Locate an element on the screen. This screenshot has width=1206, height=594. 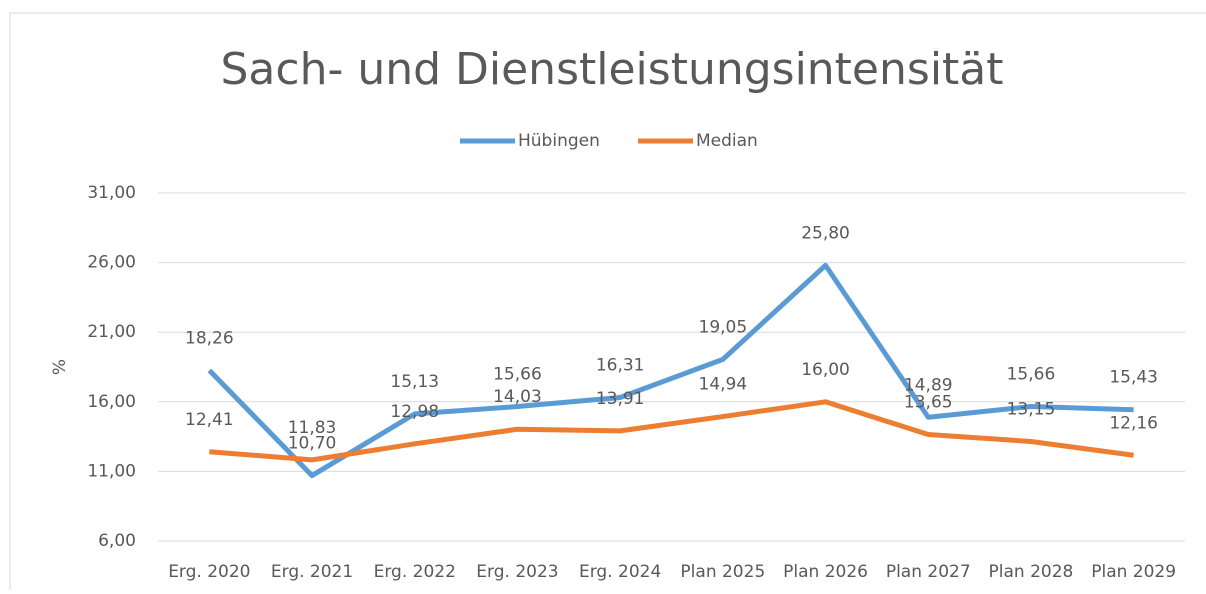
y-tick-label: 31,00 is located at coordinates (111, 193).